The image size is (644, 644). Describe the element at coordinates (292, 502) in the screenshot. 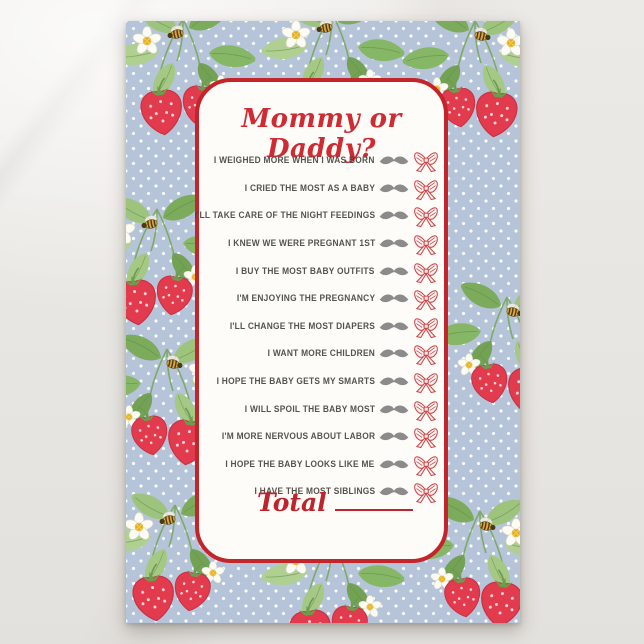

I see `total-label: Total` at that location.